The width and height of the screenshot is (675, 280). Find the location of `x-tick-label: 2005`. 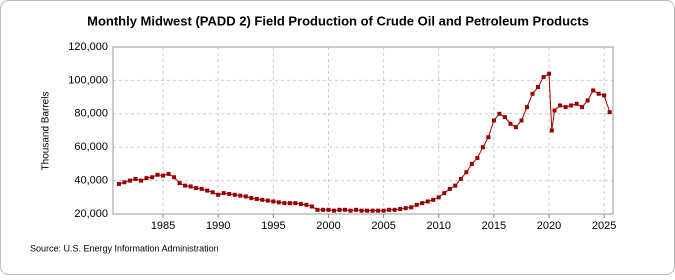

x-tick-label: 2005 is located at coordinates (383, 226).